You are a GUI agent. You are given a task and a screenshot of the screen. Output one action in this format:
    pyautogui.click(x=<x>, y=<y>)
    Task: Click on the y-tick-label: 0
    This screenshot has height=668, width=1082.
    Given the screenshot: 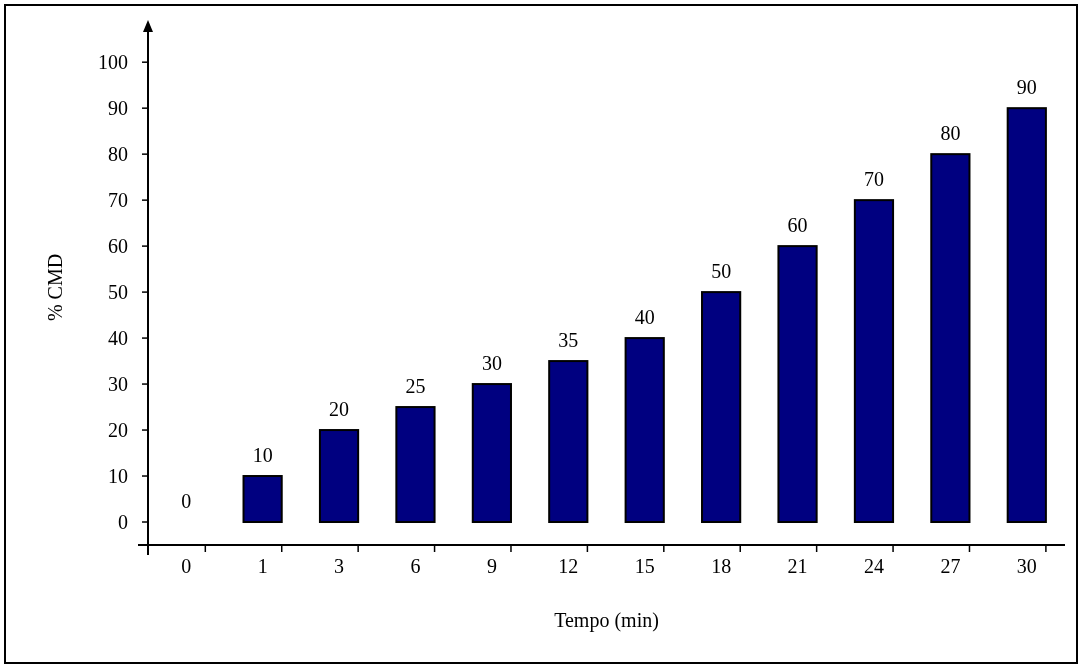 What is the action you would take?
    pyautogui.click(x=123, y=522)
    